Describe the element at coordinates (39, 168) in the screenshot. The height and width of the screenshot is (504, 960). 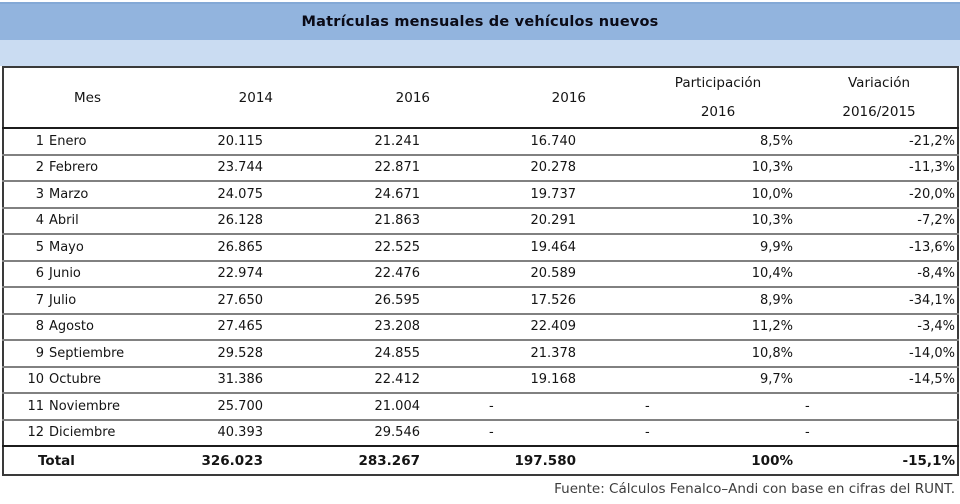
I see `month-number: 2` at that location.